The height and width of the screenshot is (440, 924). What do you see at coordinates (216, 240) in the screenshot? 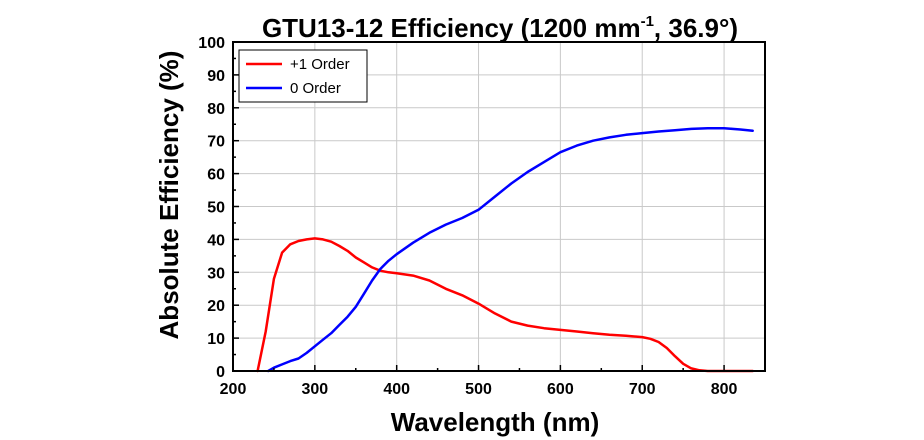
I see `y-tick-label: 40` at bounding box center [216, 240].